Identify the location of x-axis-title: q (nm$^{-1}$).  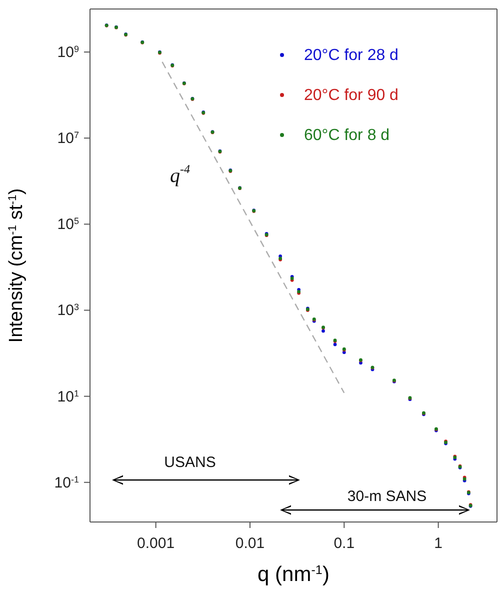
(294, 574).